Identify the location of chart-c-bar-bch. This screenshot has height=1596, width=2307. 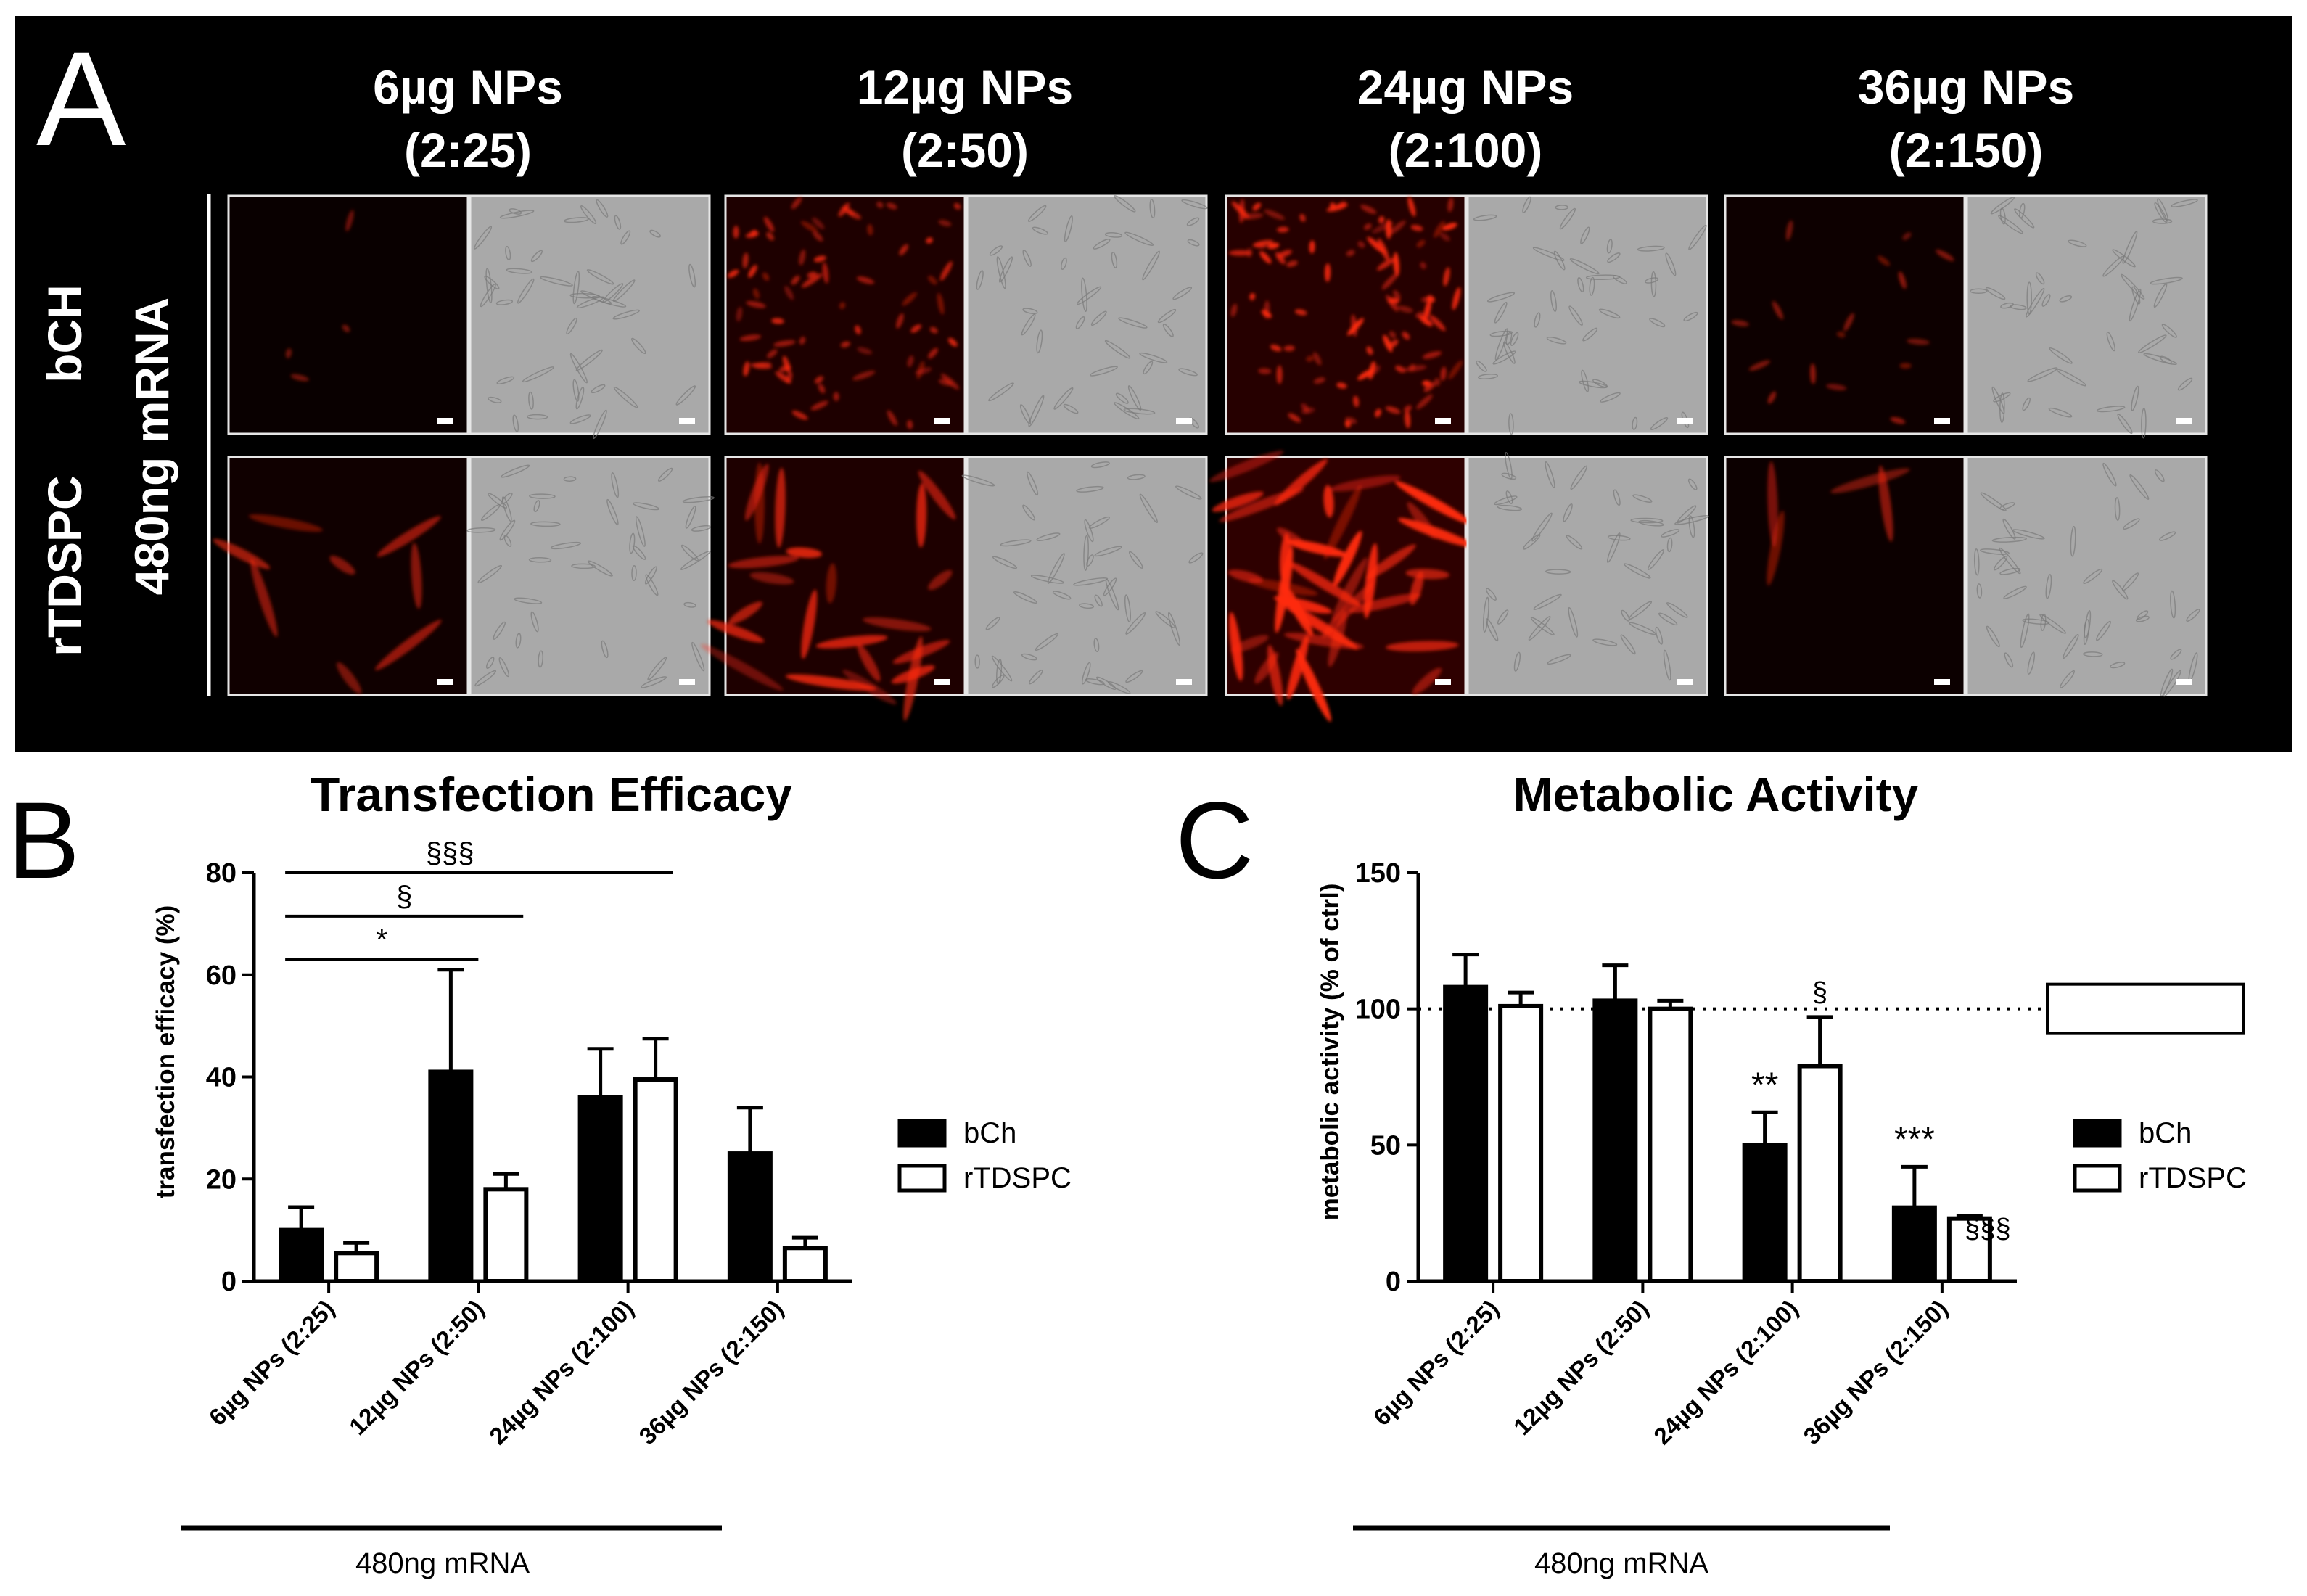
(1914, 1244).